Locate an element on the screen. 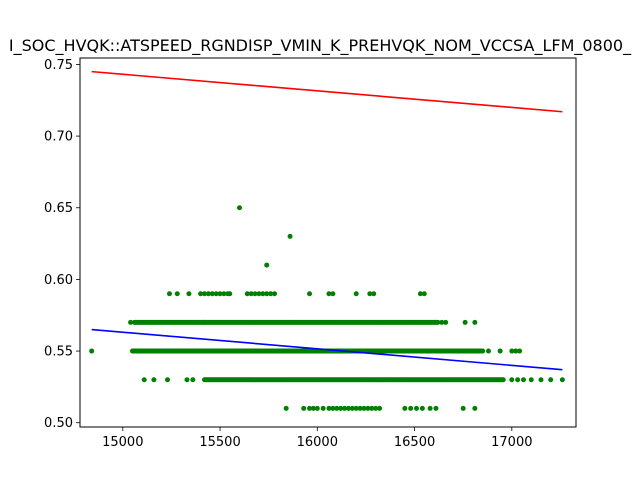  x-tick-label: 16500 is located at coordinates (414, 442).